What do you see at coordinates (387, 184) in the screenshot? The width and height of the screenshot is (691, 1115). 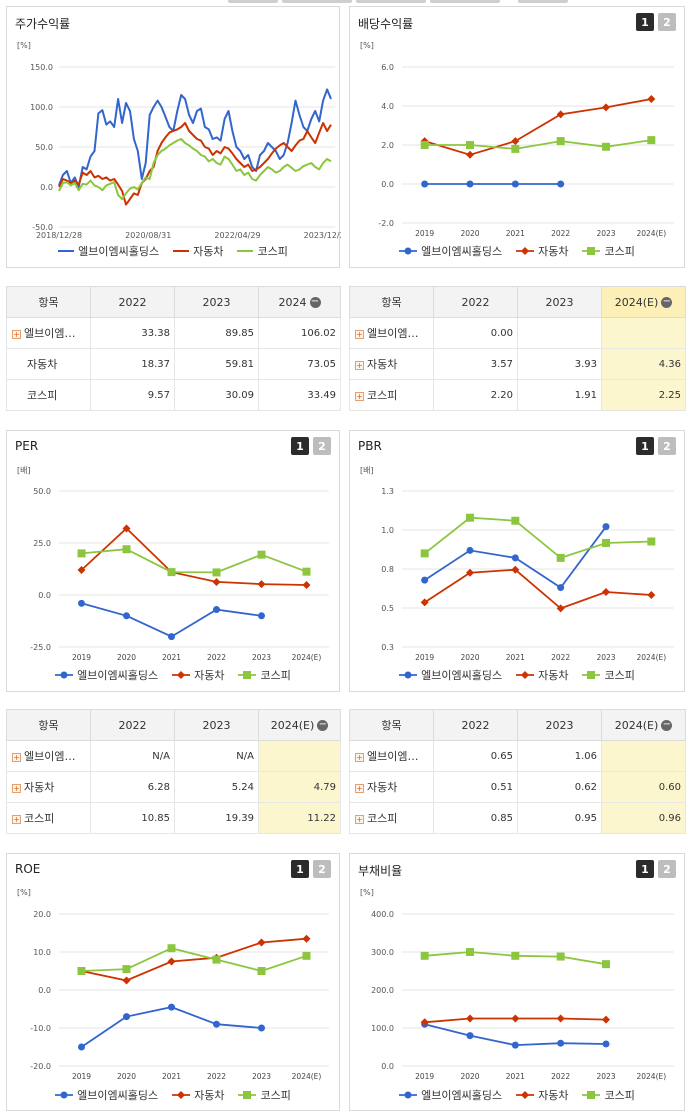 I see `y-tick-label: 0.0` at bounding box center [387, 184].